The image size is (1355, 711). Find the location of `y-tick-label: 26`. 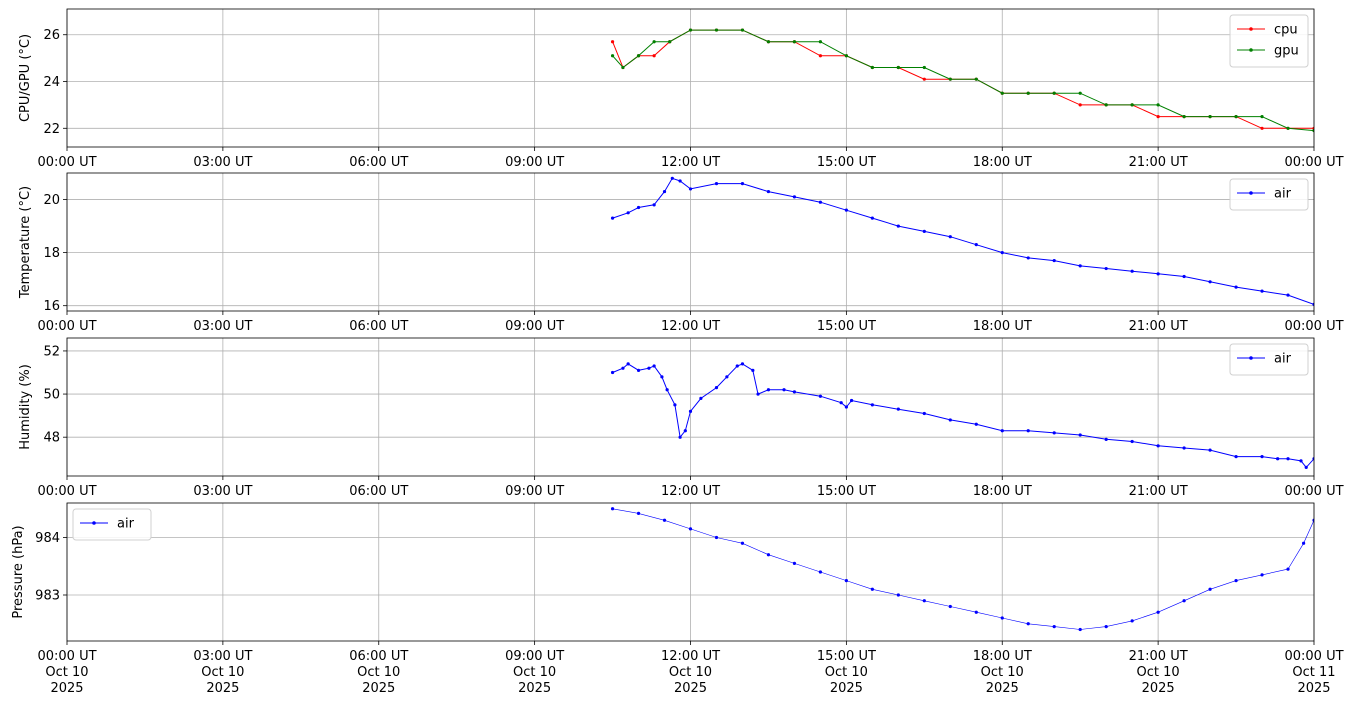

y-tick-label: 26 is located at coordinates (51, 35).